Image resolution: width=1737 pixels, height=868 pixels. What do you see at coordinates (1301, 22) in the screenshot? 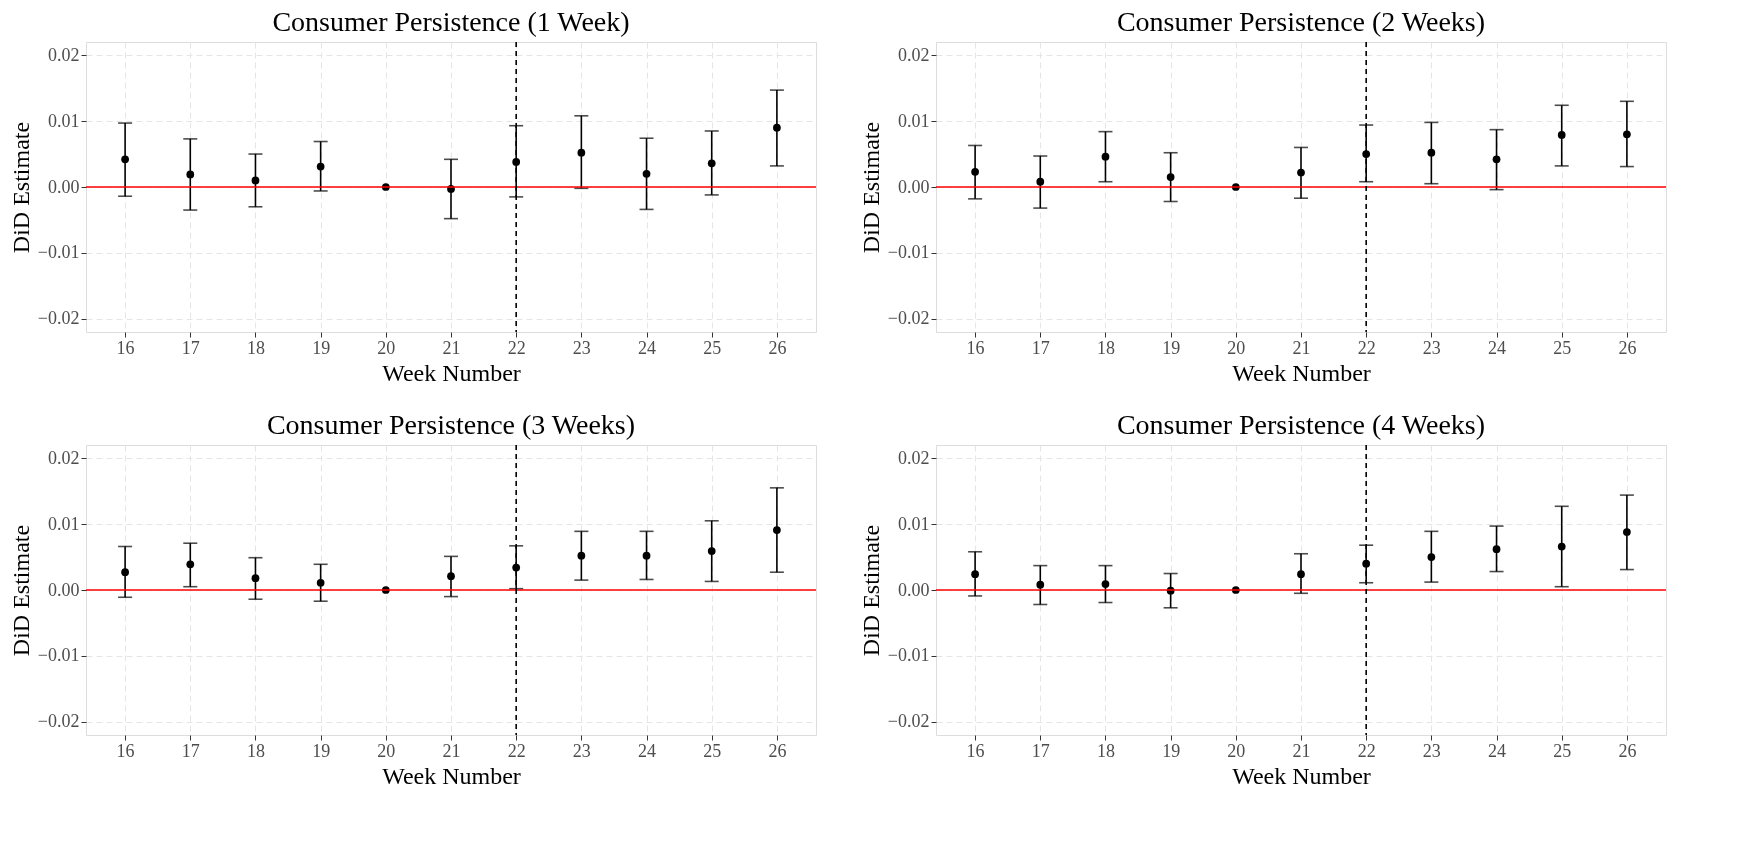
I see `chart-title: Consumer Persistence (2 Weeks)` at bounding box center [1301, 22].